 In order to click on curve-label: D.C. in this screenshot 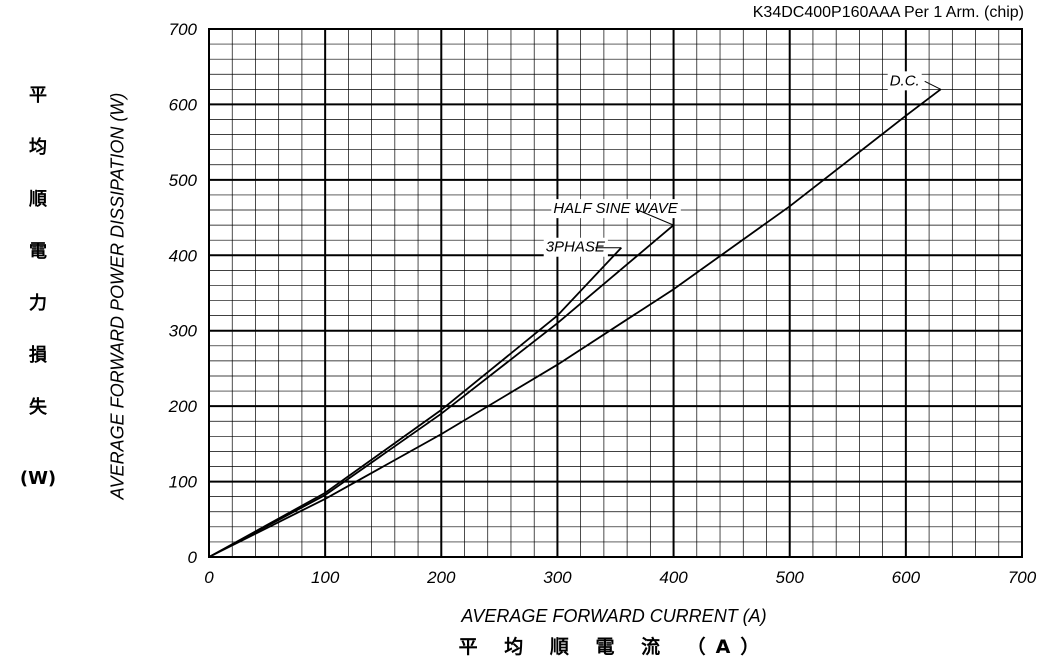, I will do `click(905, 80)`.